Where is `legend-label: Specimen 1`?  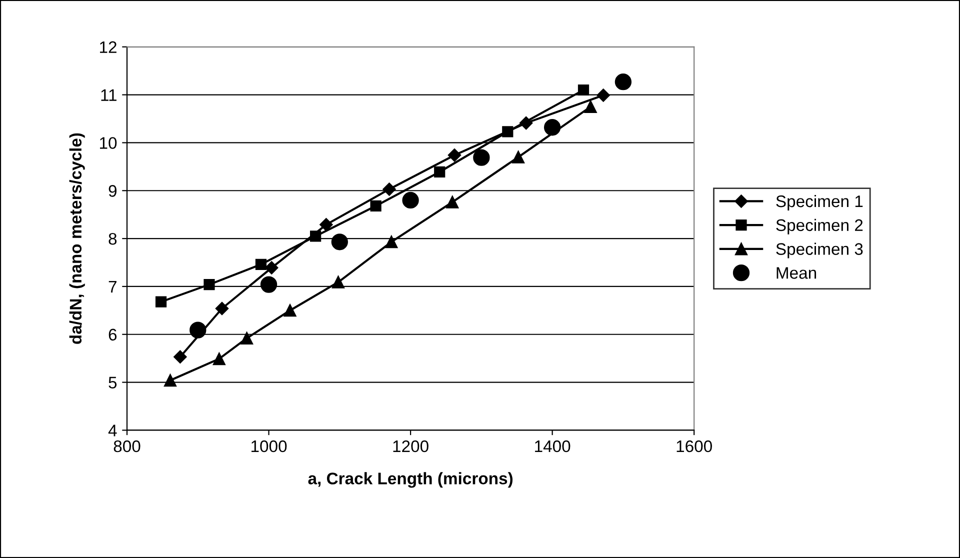 legend-label: Specimen 1 is located at coordinates (819, 202).